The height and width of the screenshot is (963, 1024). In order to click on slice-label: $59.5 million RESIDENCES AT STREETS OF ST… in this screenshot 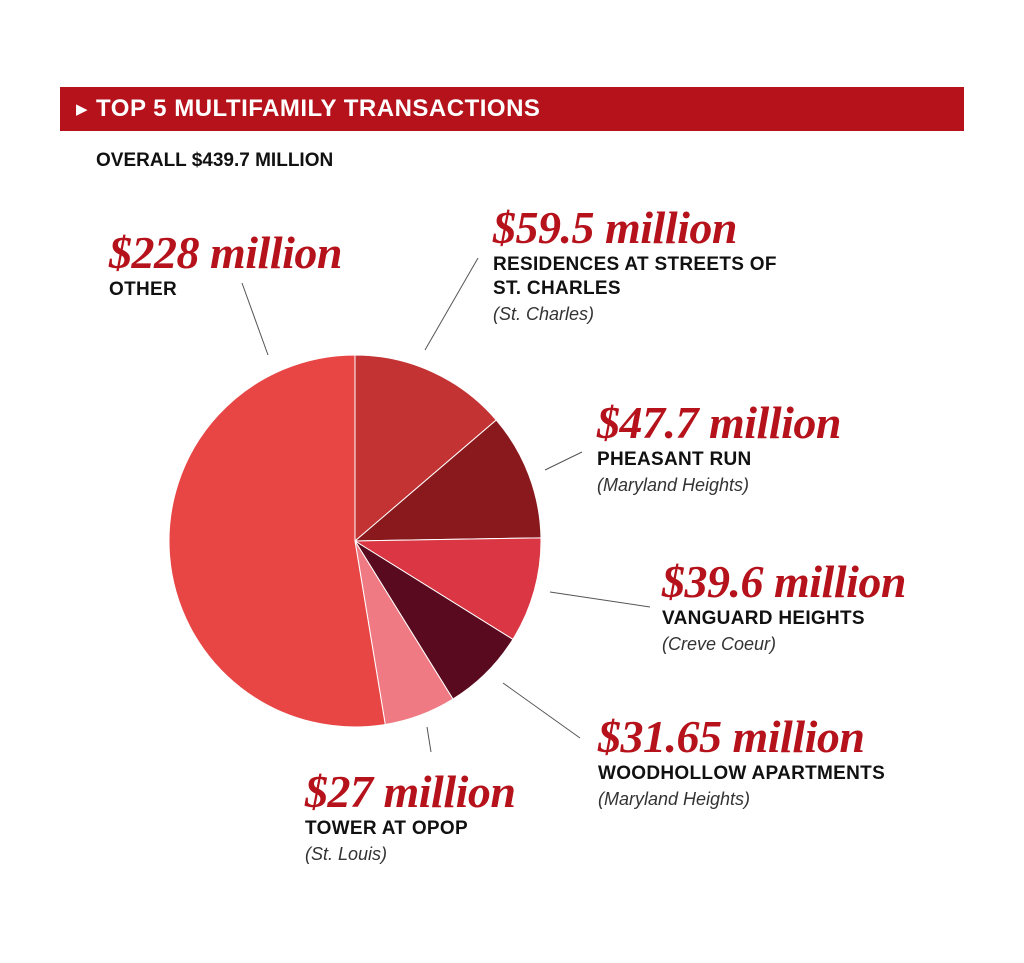, I will do `click(643, 265)`.